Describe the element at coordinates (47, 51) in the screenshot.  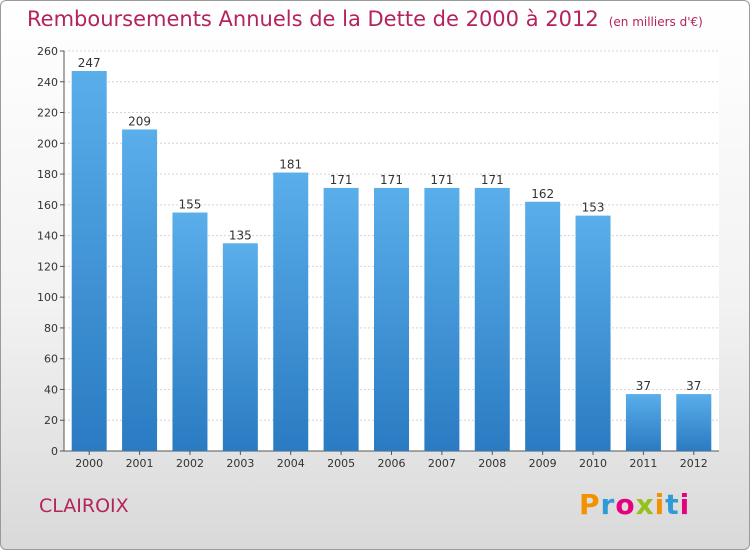
I see `y-tick-label: 260` at that location.